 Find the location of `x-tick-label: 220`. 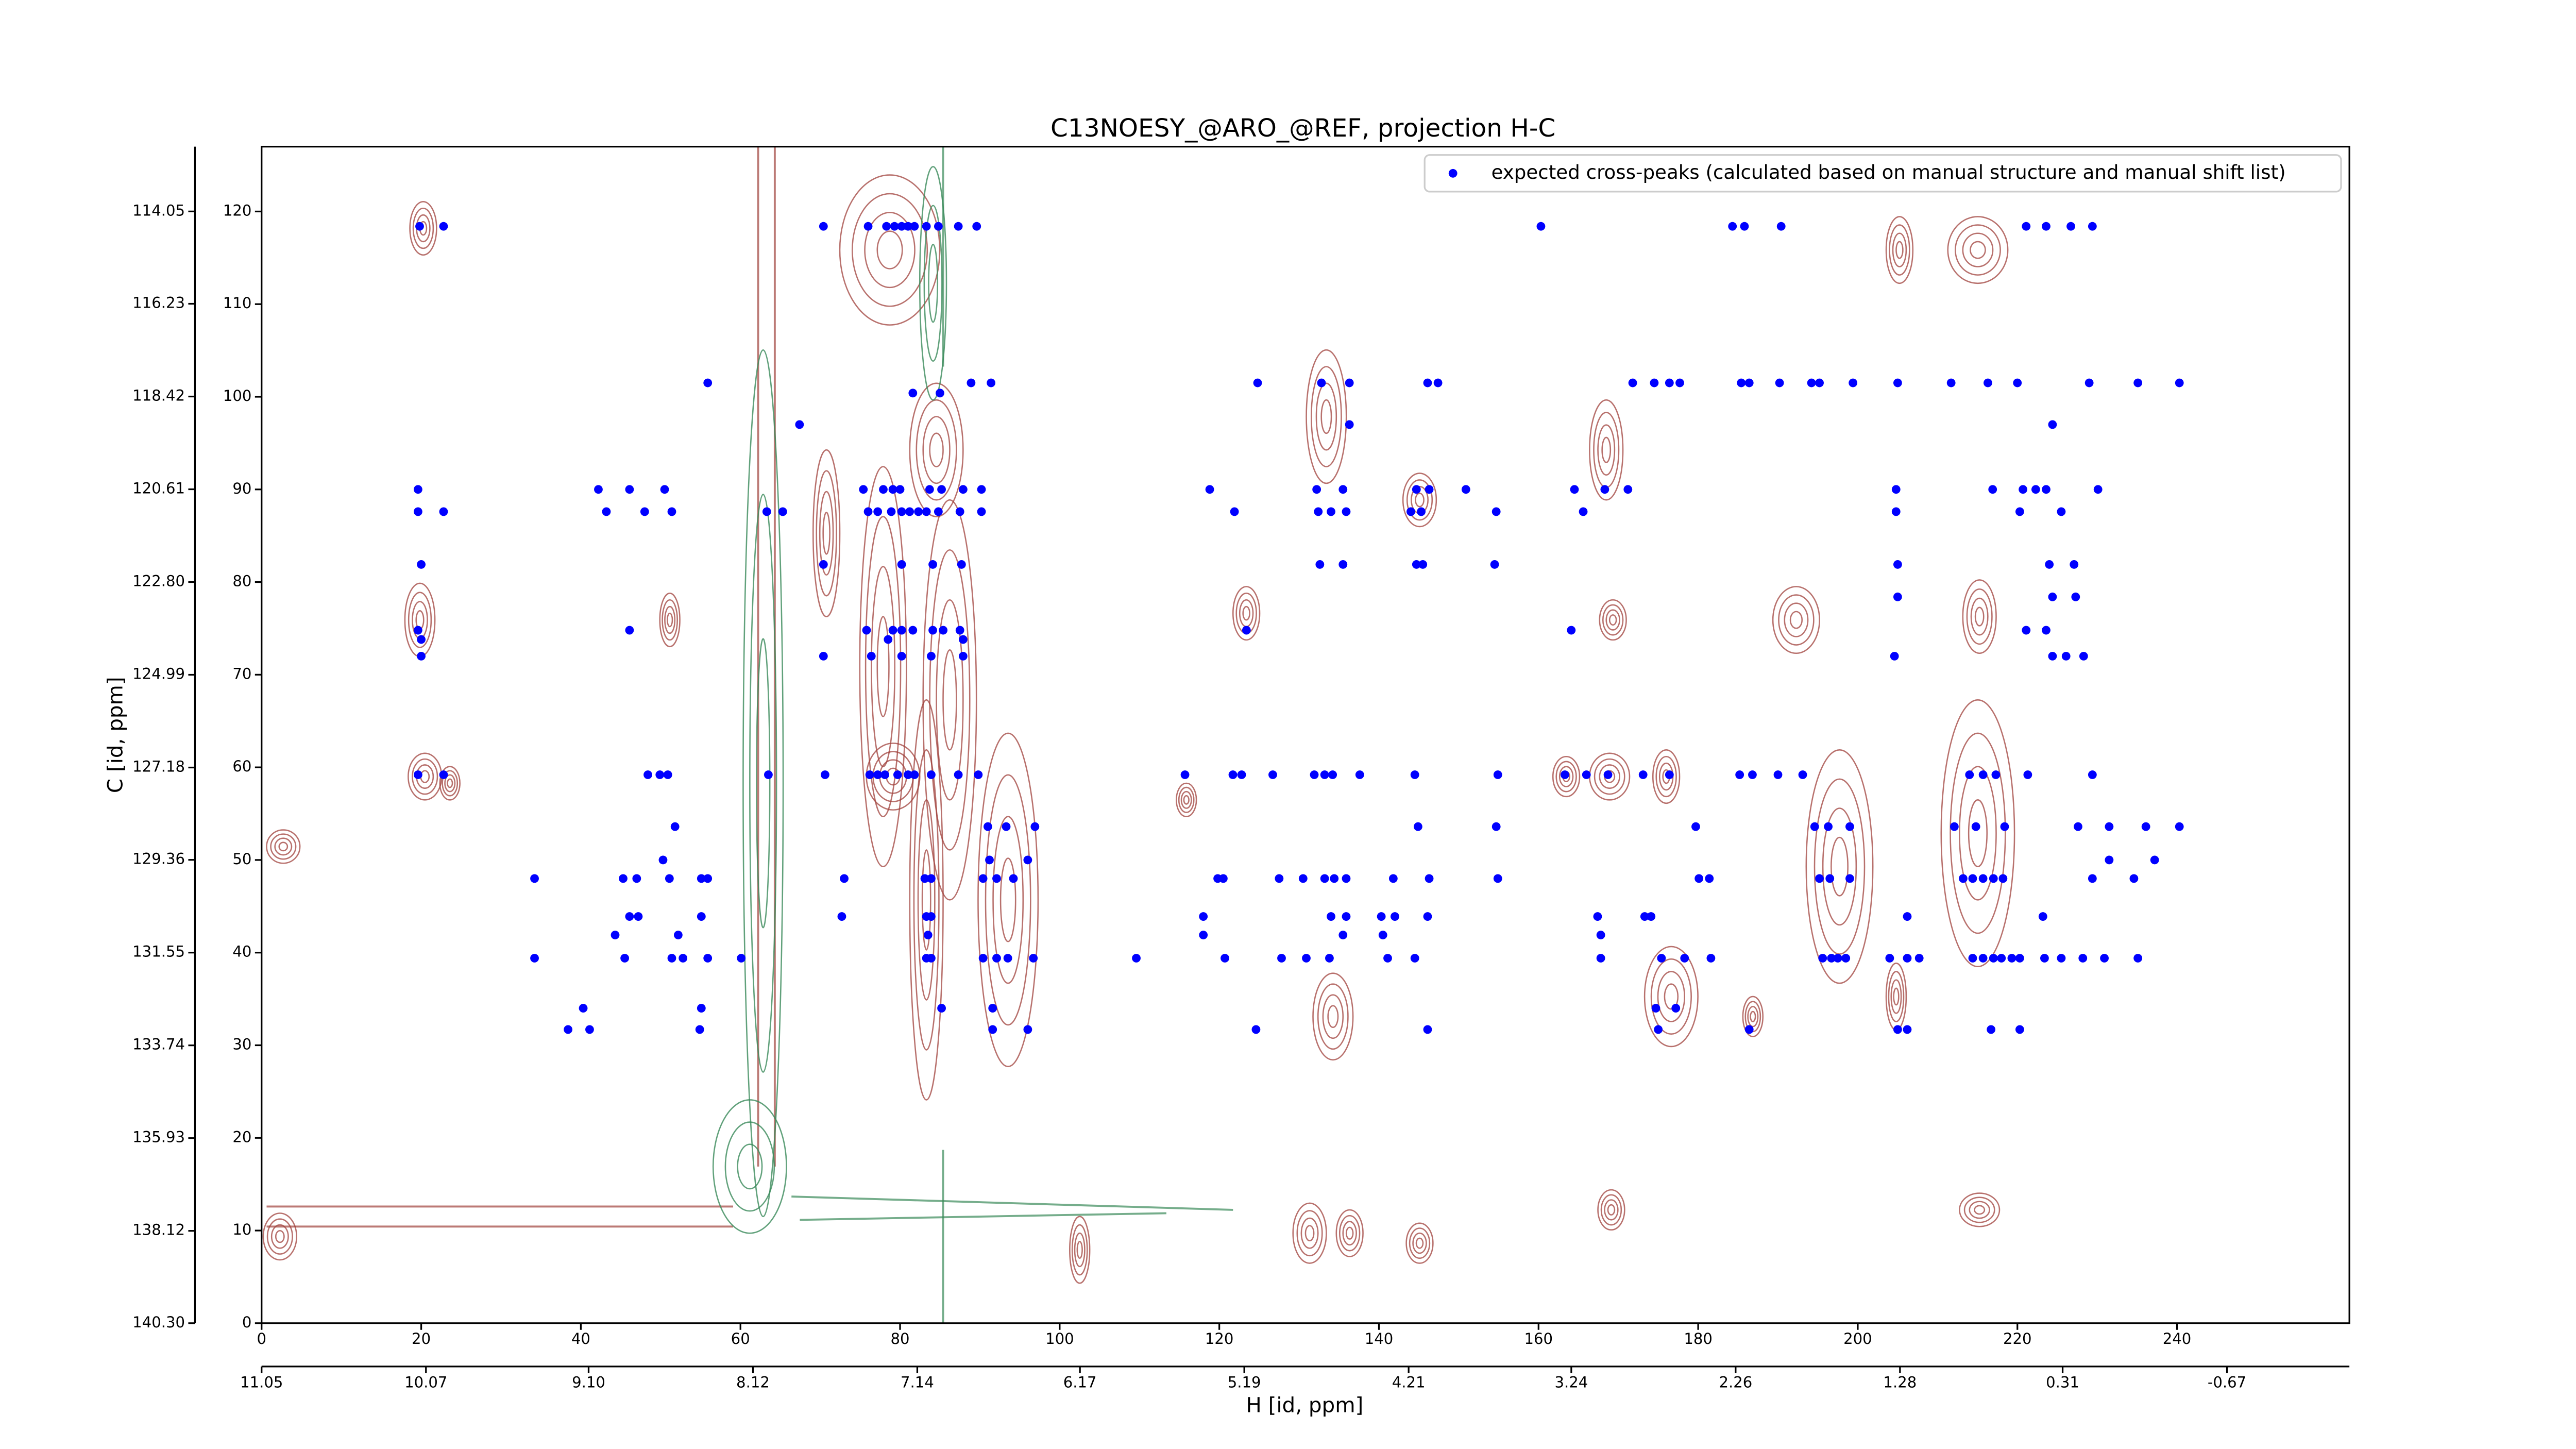

x-tick-label: 220 is located at coordinates (2017, 1338).